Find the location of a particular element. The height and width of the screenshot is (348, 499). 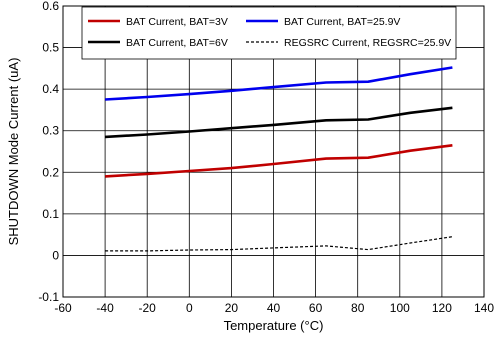

x-tick-label: 140 is located at coordinates (484, 308).